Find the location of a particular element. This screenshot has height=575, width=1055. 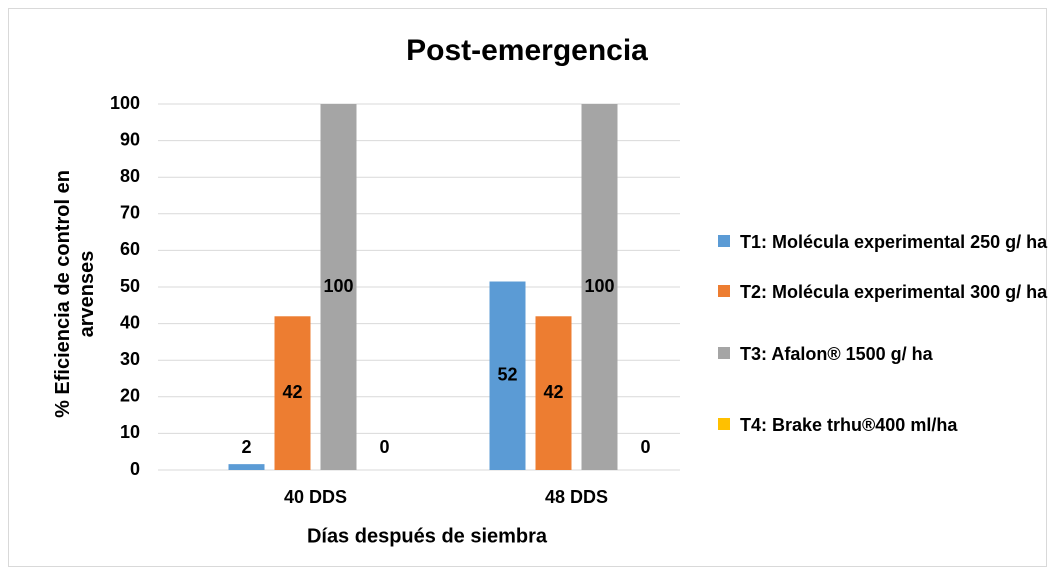

data-label: 2 is located at coordinates (246, 447).